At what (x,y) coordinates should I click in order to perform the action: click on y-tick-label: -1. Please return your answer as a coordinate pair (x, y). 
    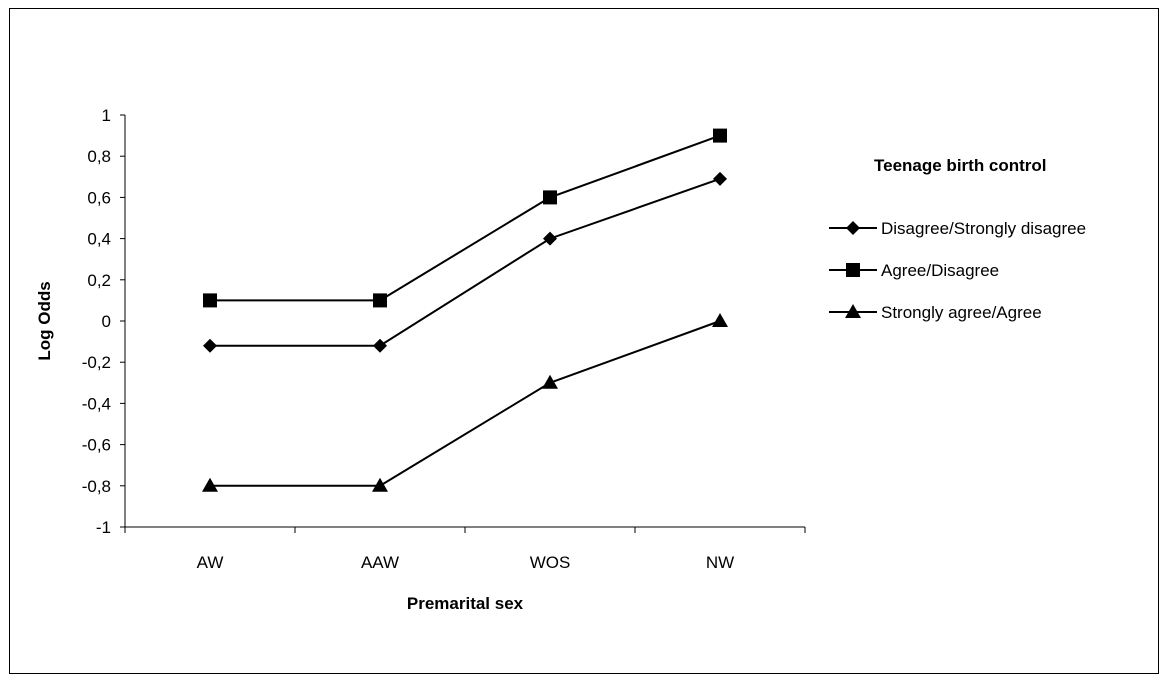
    Looking at the image, I should click on (103, 527).